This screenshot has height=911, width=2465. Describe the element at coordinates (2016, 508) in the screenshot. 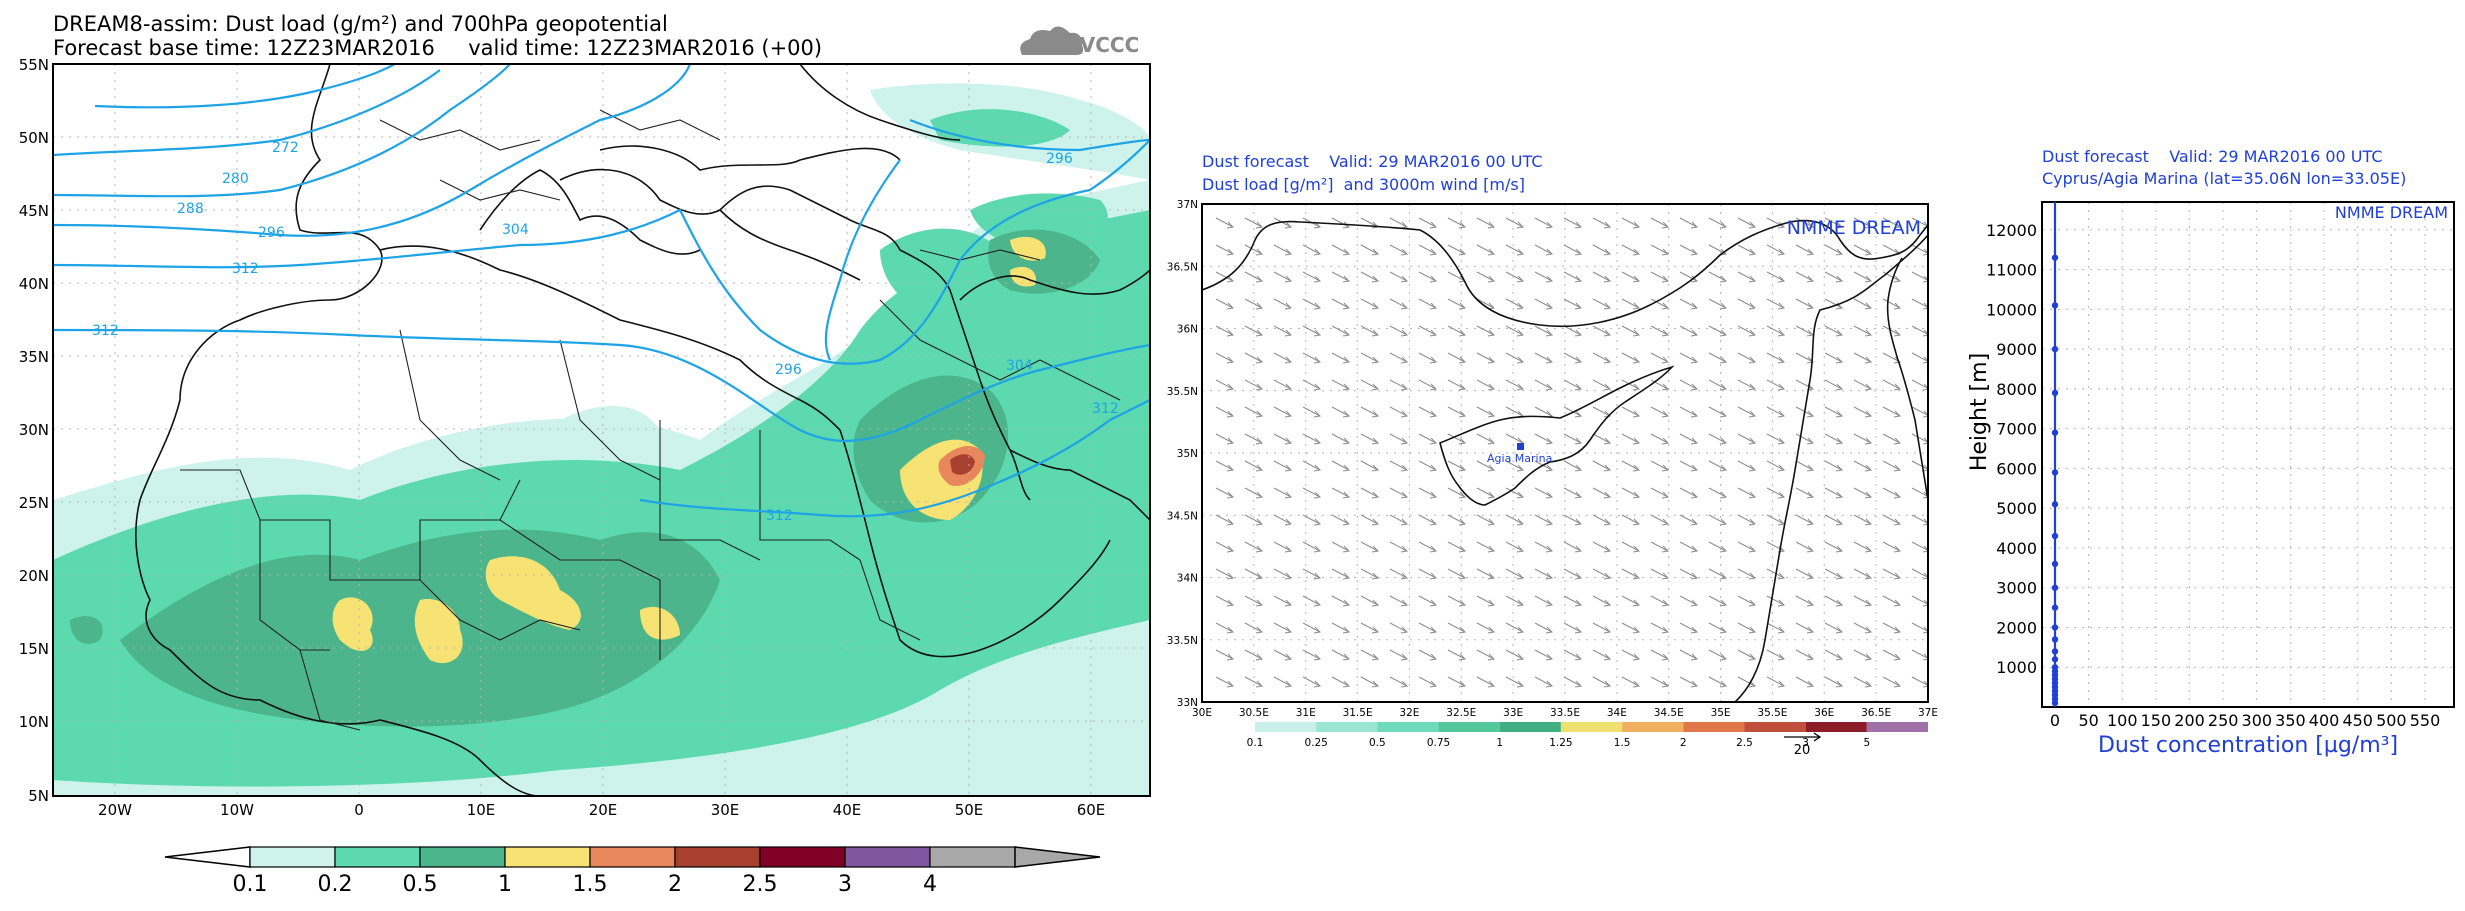

I see `y-tick: 5000` at that location.